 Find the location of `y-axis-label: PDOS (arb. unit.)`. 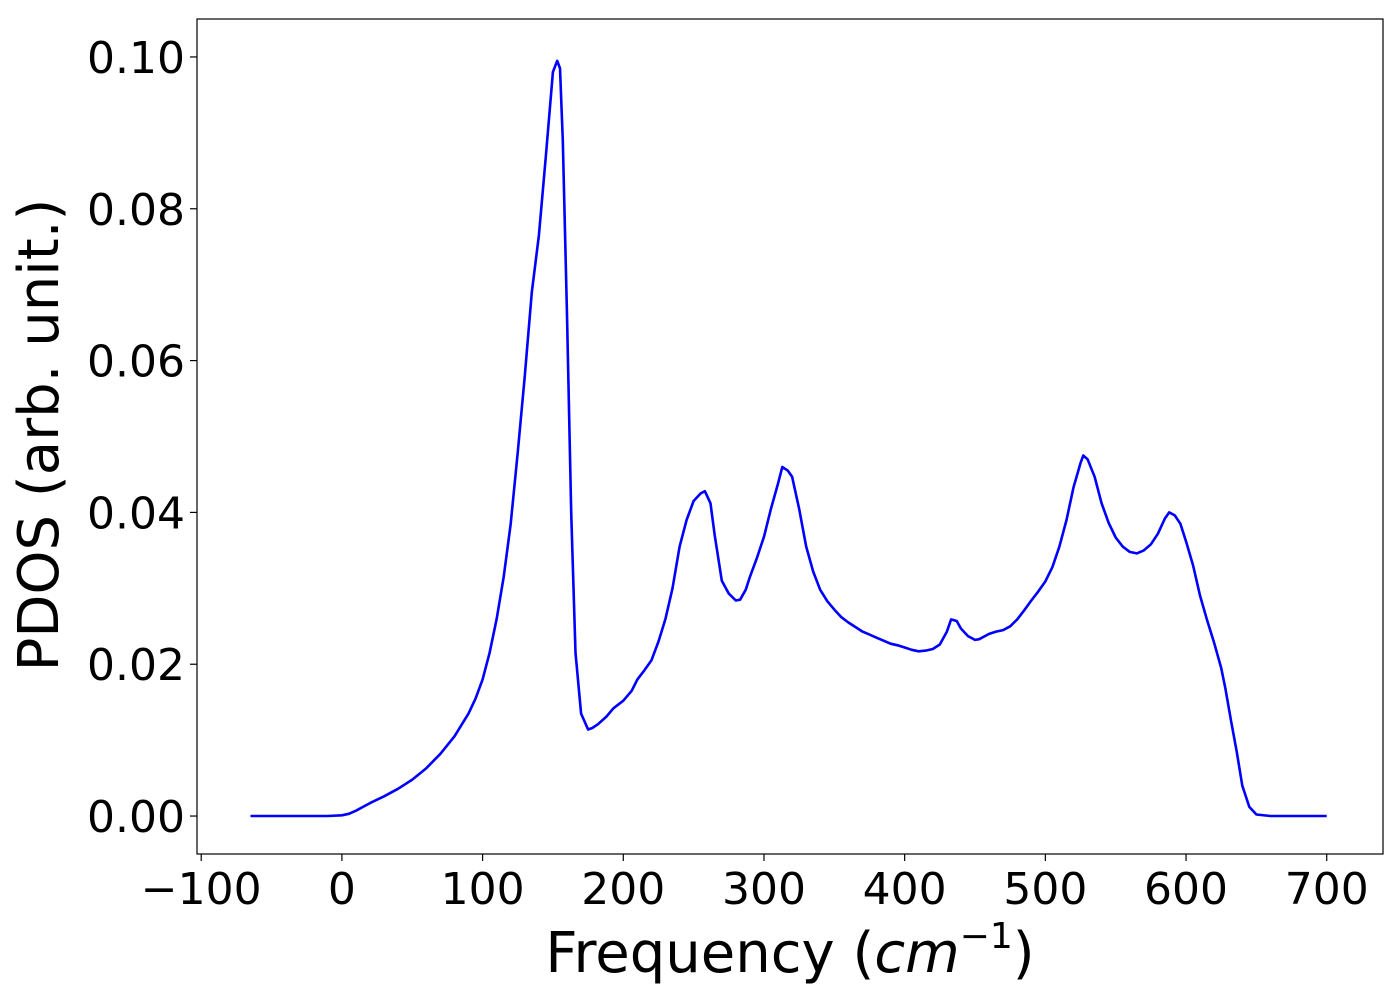

y-axis-label: PDOS (arb. unit.) is located at coordinates (39, 435).